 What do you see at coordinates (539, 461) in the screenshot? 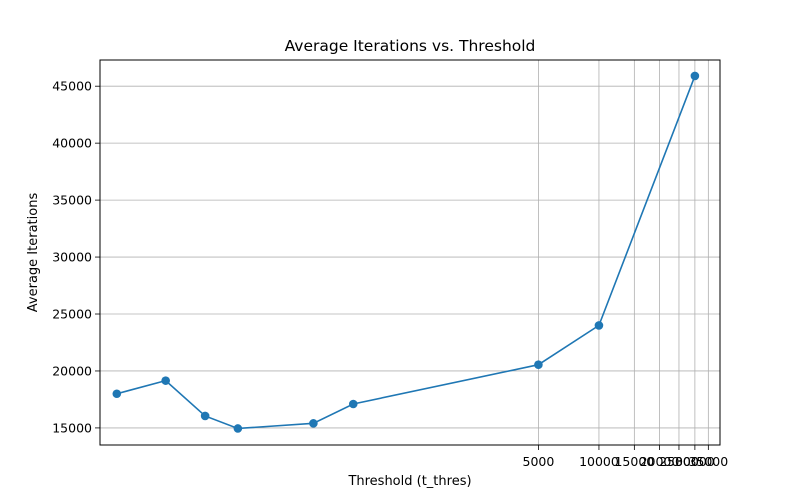
I see `x-tick-label-0: 5000` at bounding box center [539, 461].